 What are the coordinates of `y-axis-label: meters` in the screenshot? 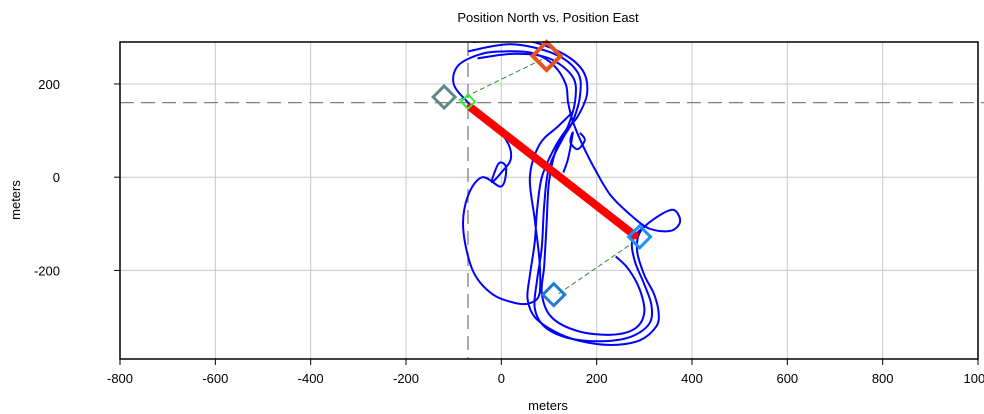 It's located at (15, 200).